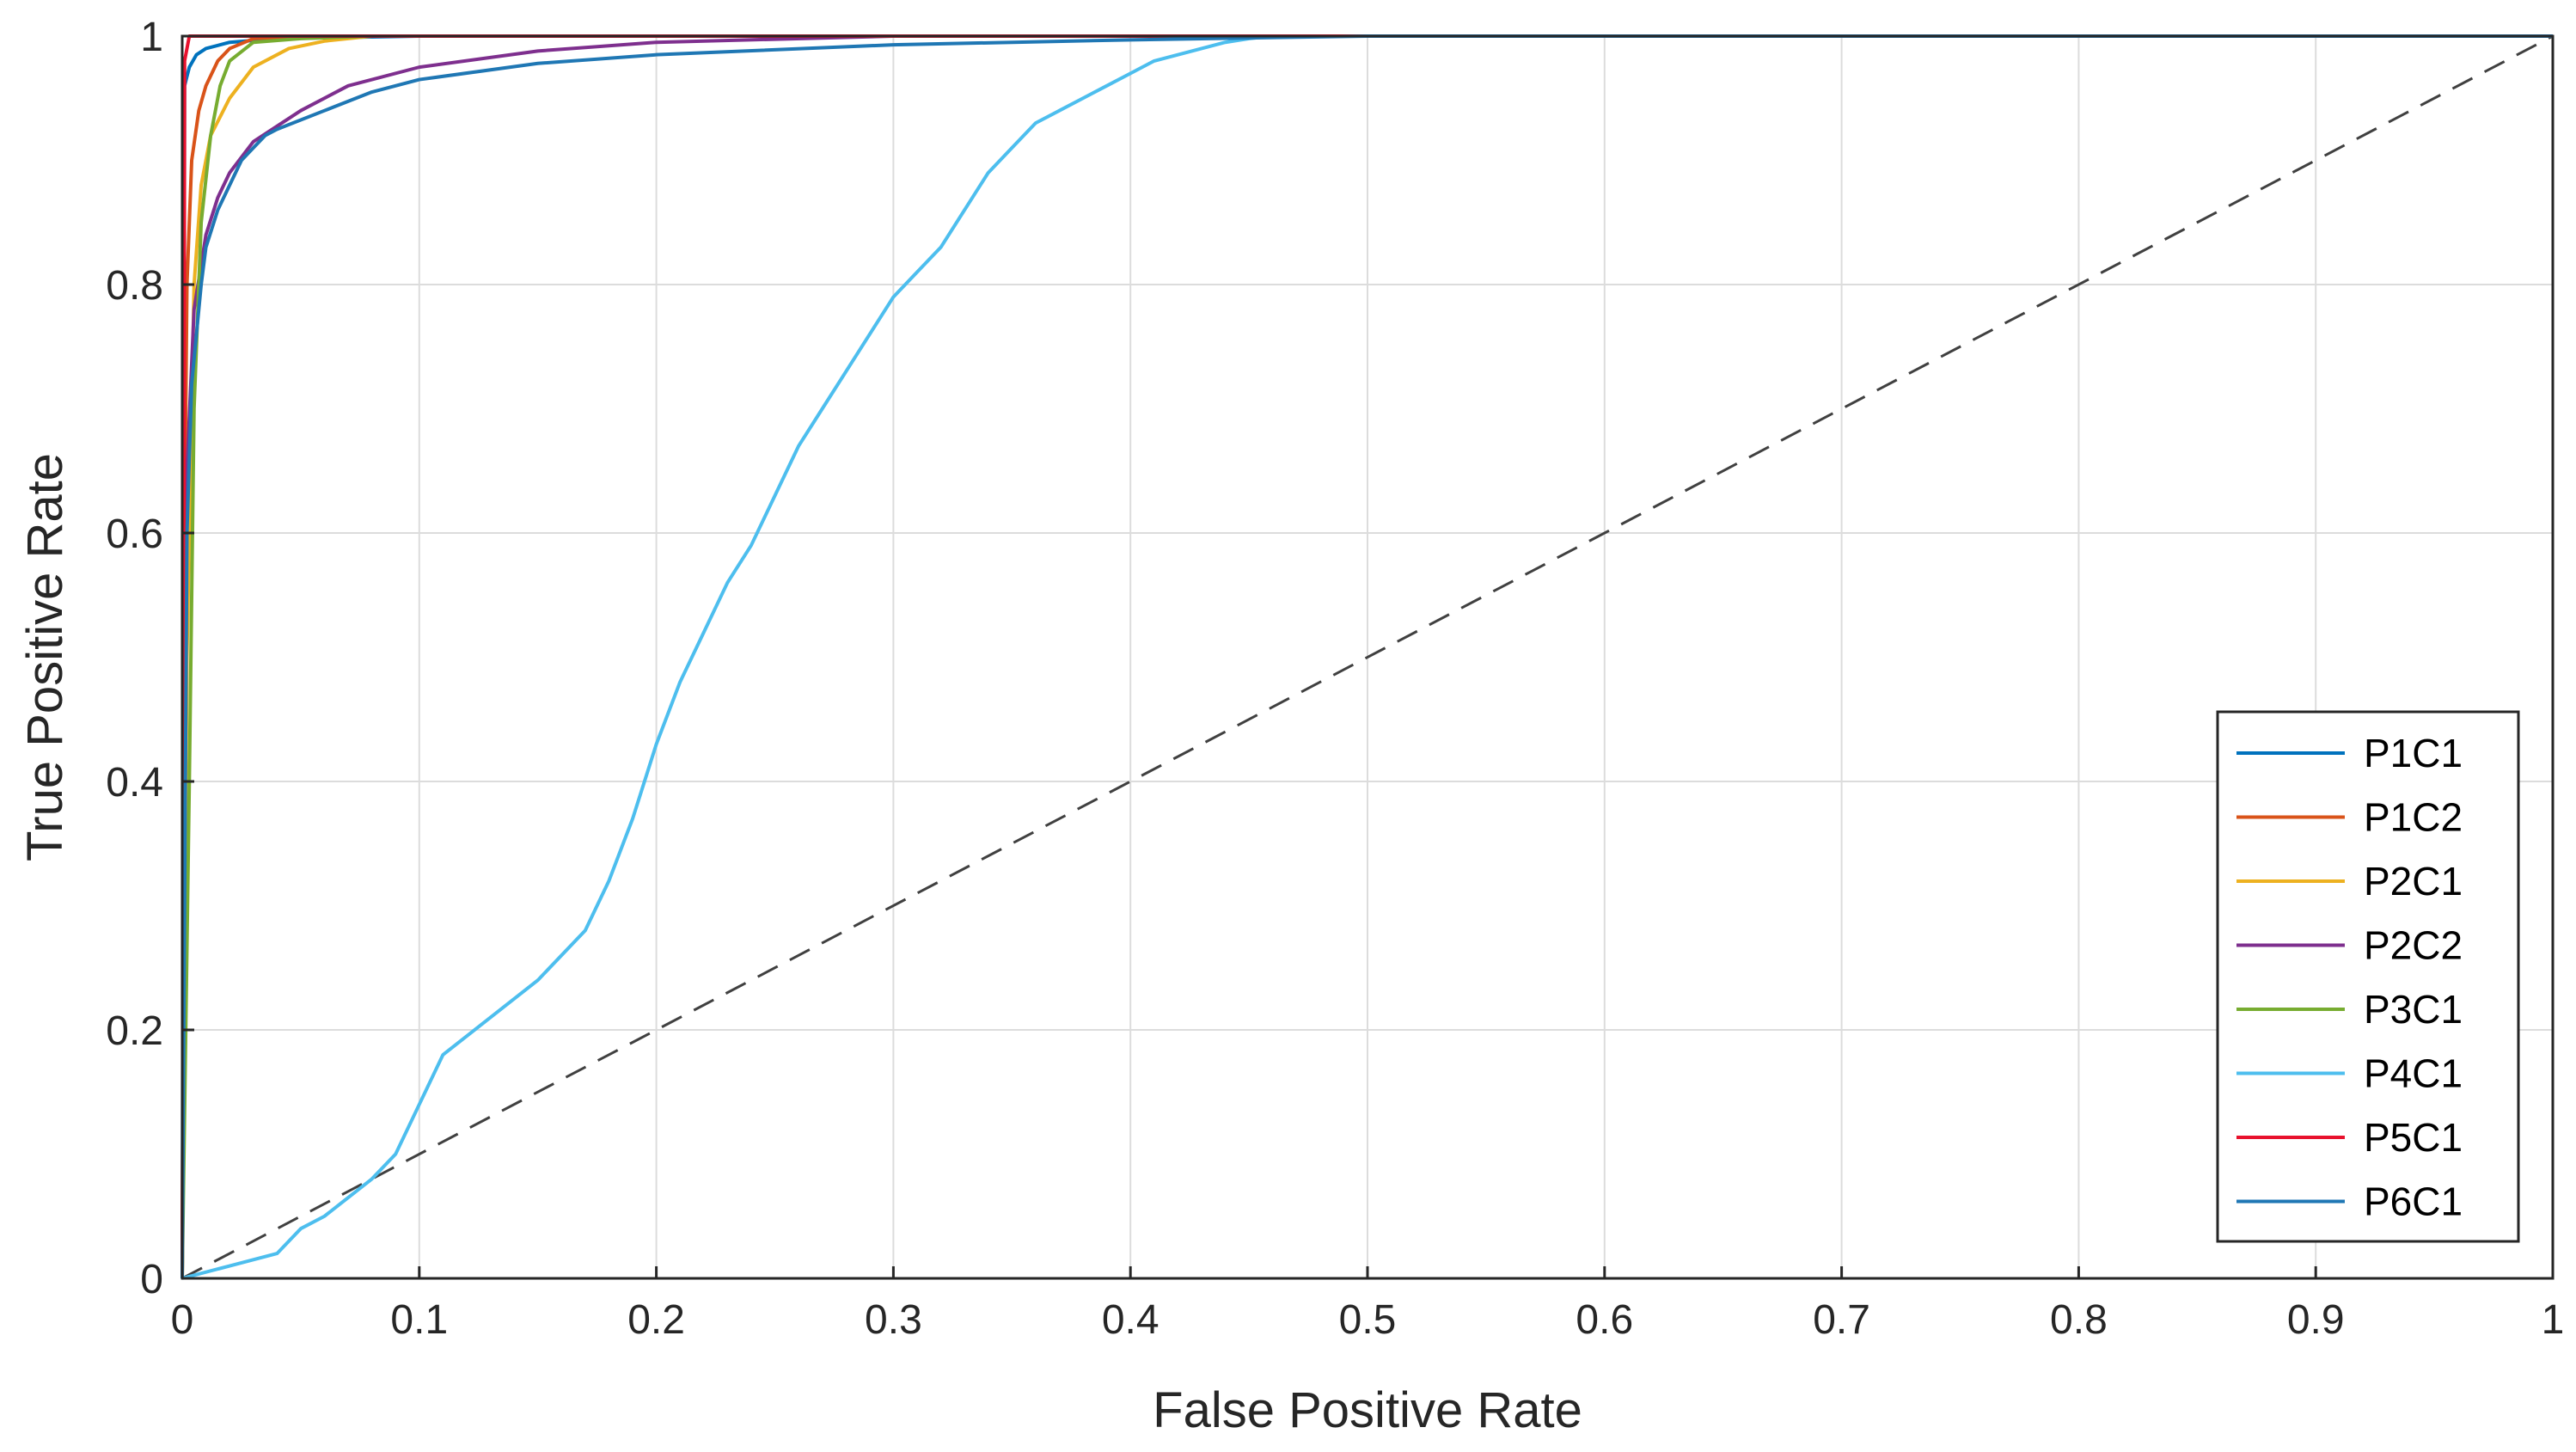  I want to click on legend-item: P1C1, so click(2349, 753).